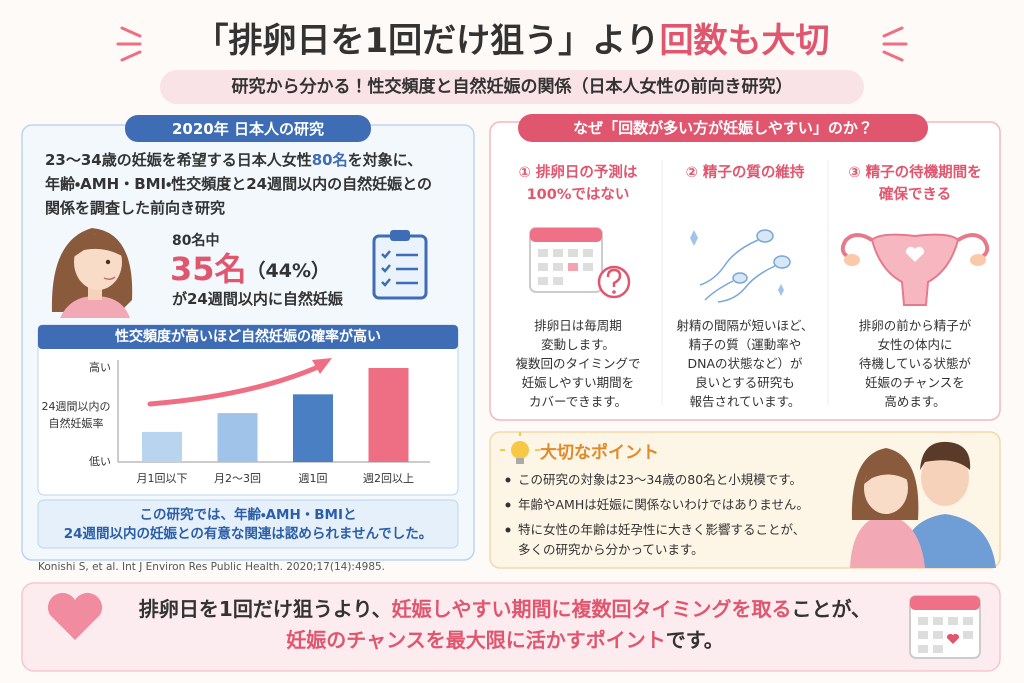 Image resolution: width=1024 pixels, height=683 pixels. I want to click on text-part: ② 精子の質の維持, so click(745, 172).